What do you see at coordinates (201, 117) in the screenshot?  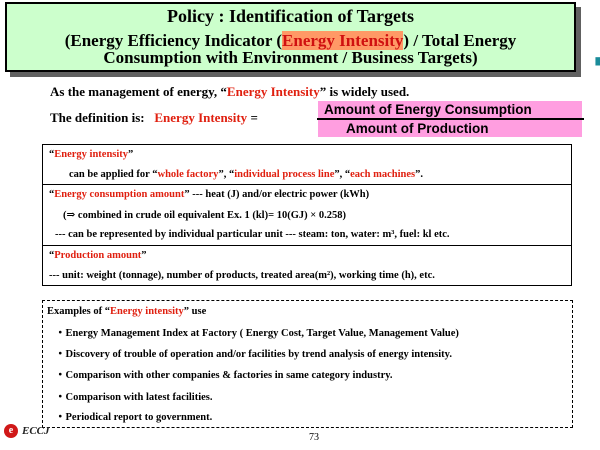 I see `definition-term: Energy Intensity` at bounding box center [201, 117].